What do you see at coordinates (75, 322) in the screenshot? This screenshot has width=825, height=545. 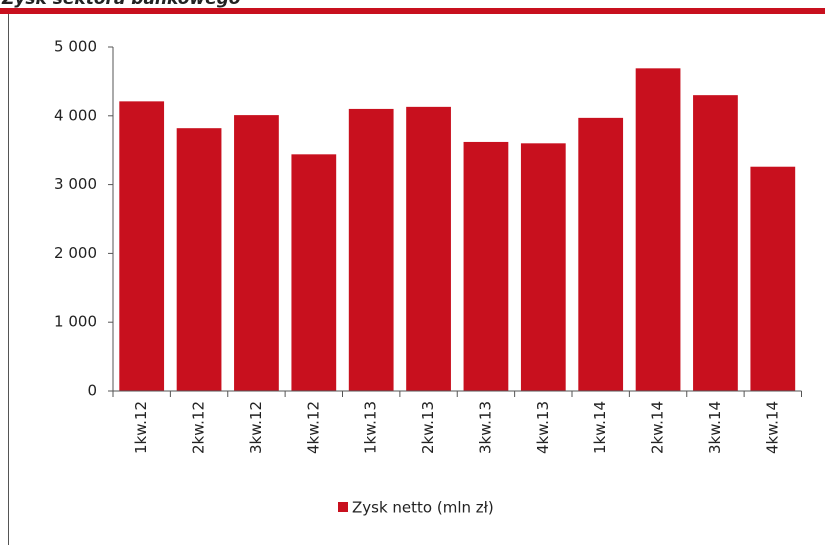 I see `y-tick-label: 1 000` at bounding box center [75, 322].